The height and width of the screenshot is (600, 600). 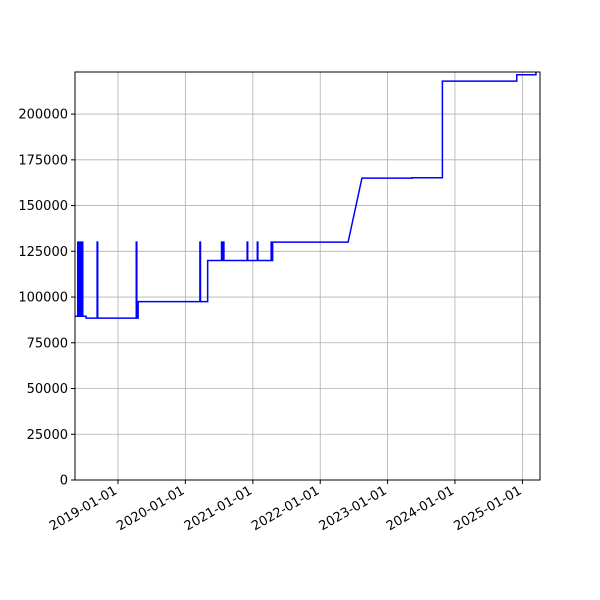 I want to click on y-tick-label: 150000, so click(x=43, y=206).